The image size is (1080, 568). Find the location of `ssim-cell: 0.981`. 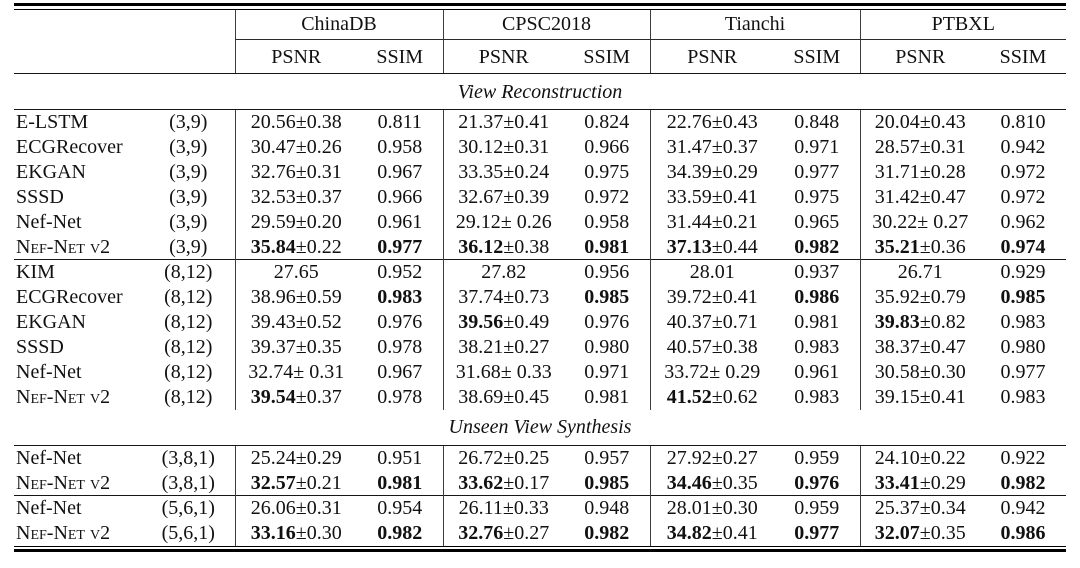

ssim-cell: 0.981 is located at coordinates (400, 483).